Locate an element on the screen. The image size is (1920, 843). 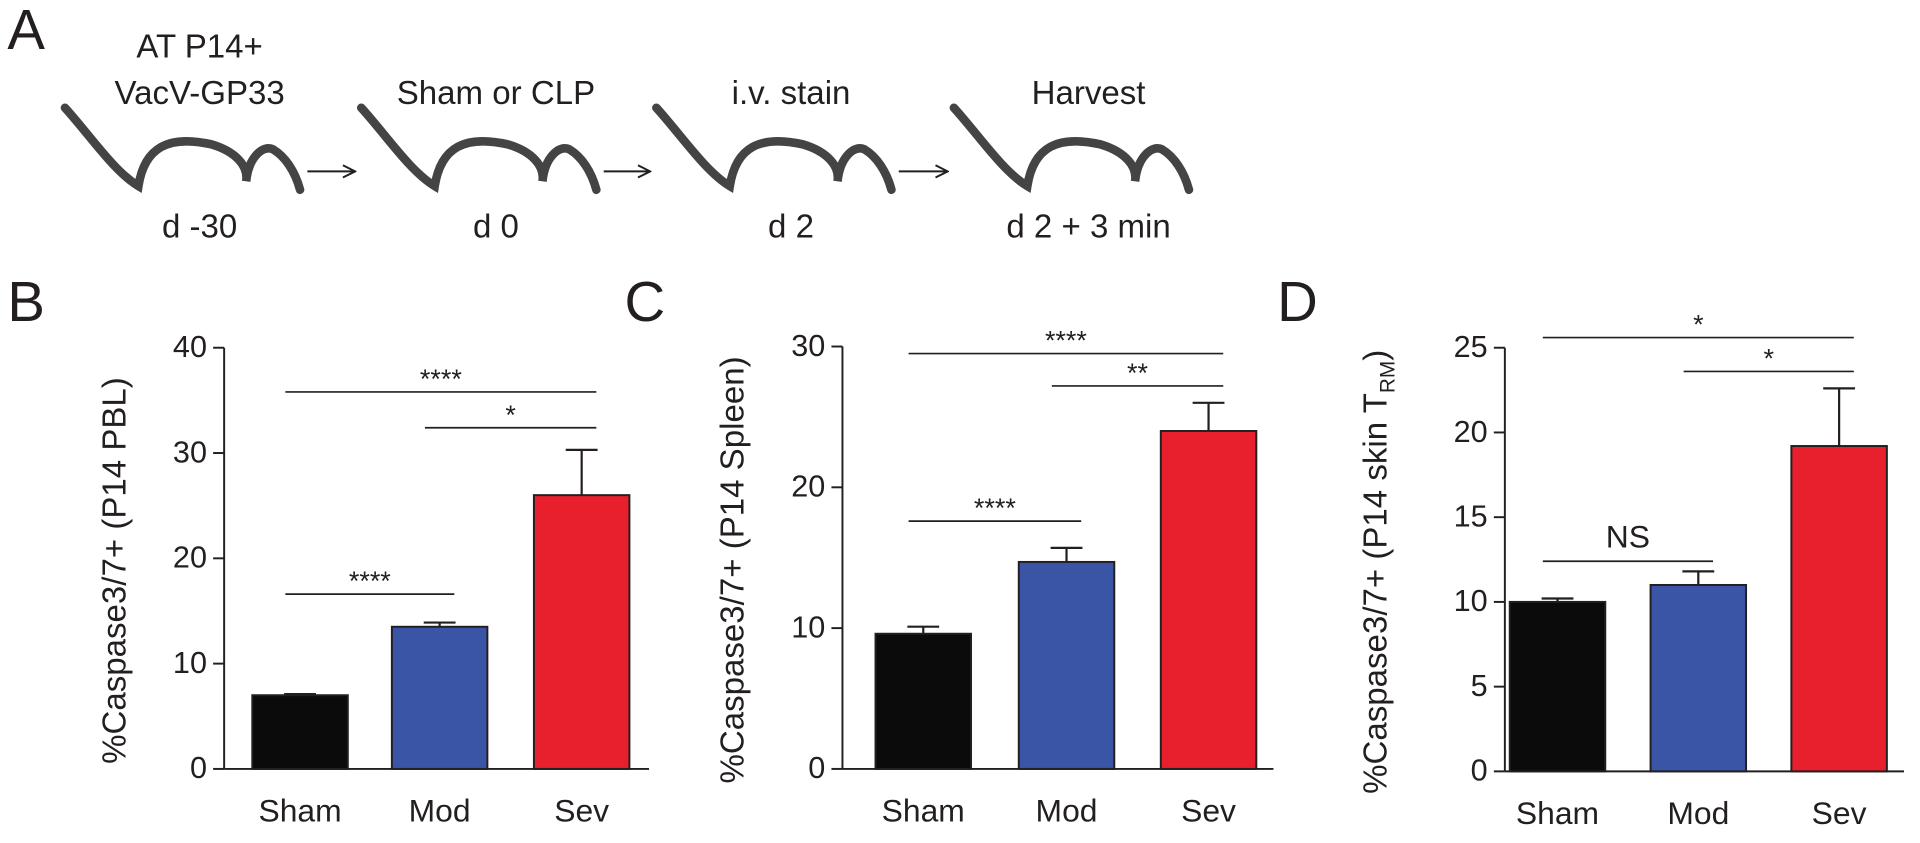
step-day: d 0 is located at coordinates (496, 227).